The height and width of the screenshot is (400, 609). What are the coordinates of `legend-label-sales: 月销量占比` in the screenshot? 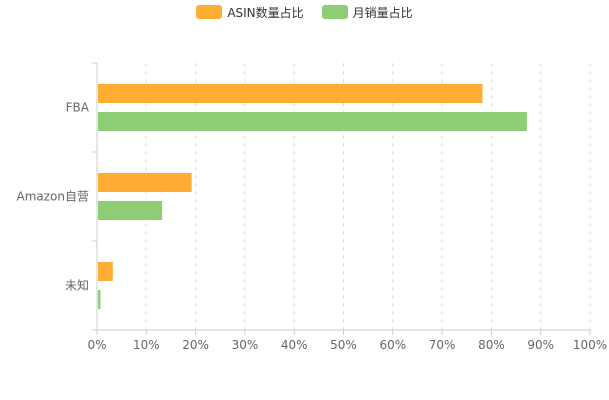 It's located at (382, 12).